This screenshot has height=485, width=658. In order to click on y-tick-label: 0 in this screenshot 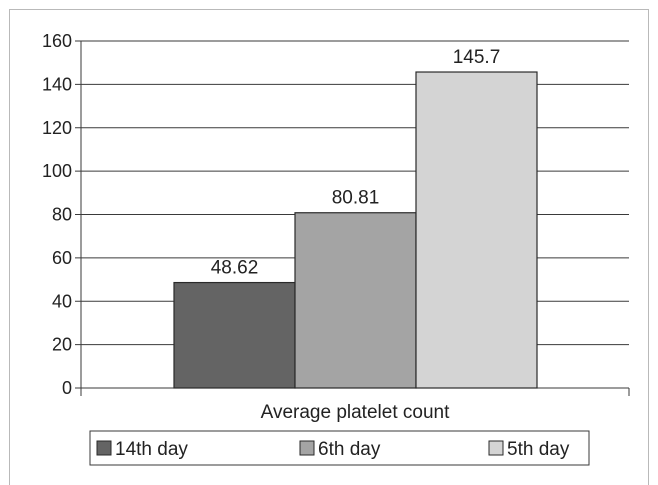, I will do `click(67, 388)`.